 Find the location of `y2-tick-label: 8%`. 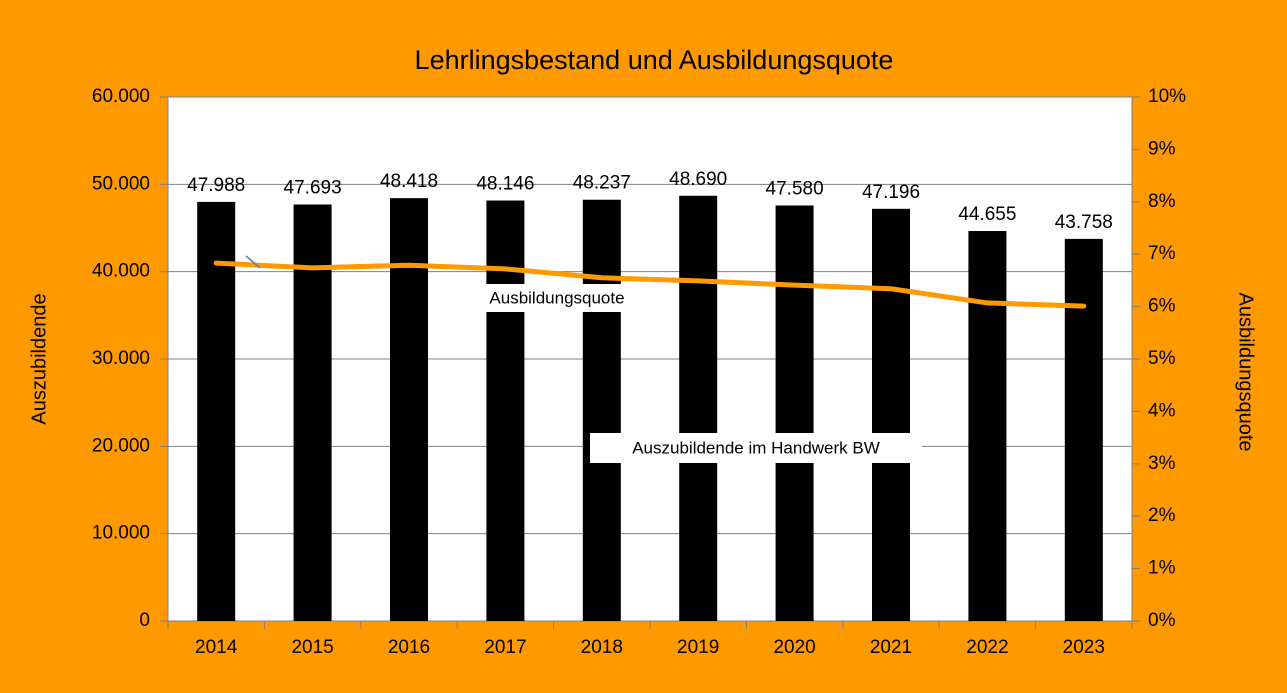

y2-tick-label: 8% is located at coordinates (1162, 201).